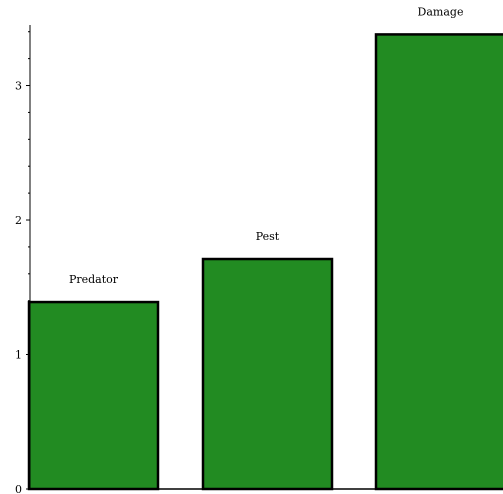 This screenshot has height=494, width=503. Describe the element at coordinates (18, 355) in the screenshot. I see `y-tick-label: 1` at that location.